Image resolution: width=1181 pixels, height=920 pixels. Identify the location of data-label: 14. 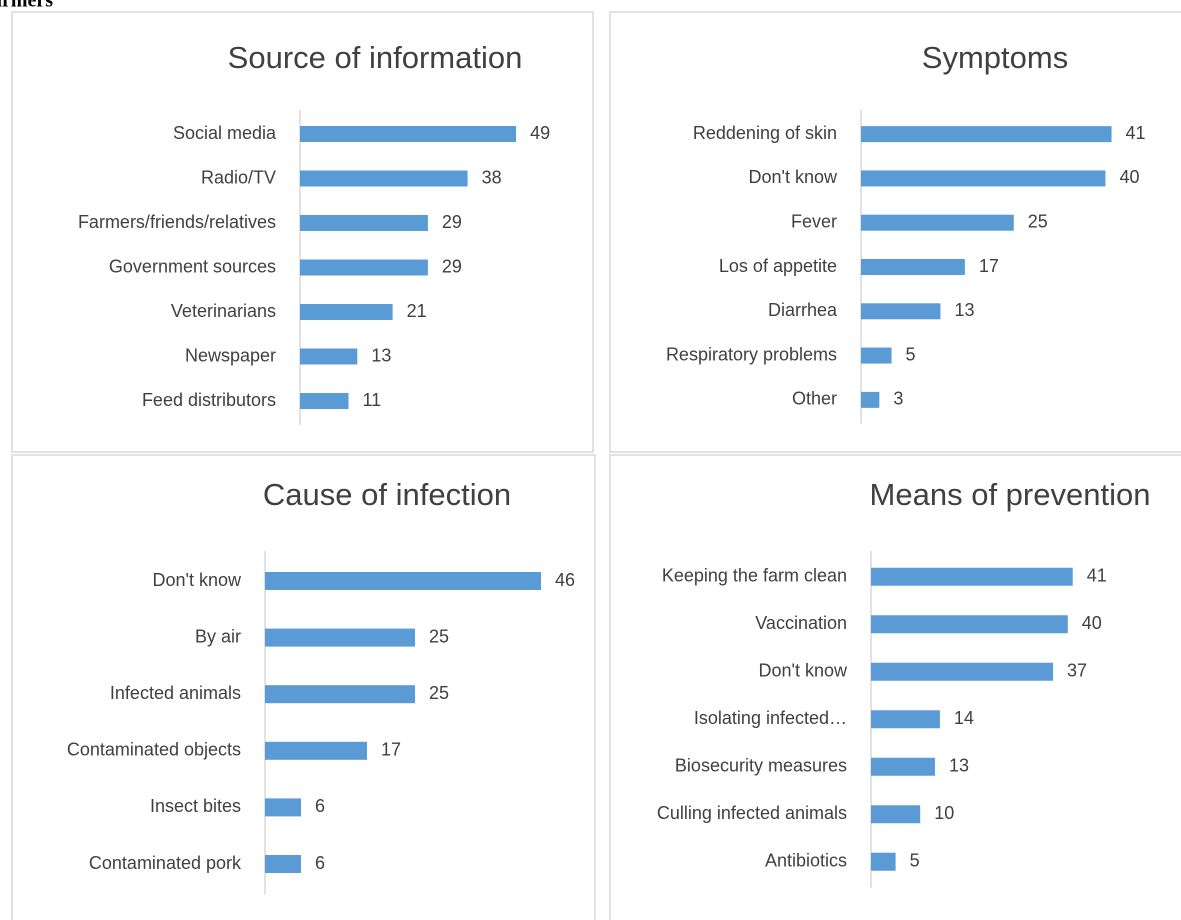
(964, 718).